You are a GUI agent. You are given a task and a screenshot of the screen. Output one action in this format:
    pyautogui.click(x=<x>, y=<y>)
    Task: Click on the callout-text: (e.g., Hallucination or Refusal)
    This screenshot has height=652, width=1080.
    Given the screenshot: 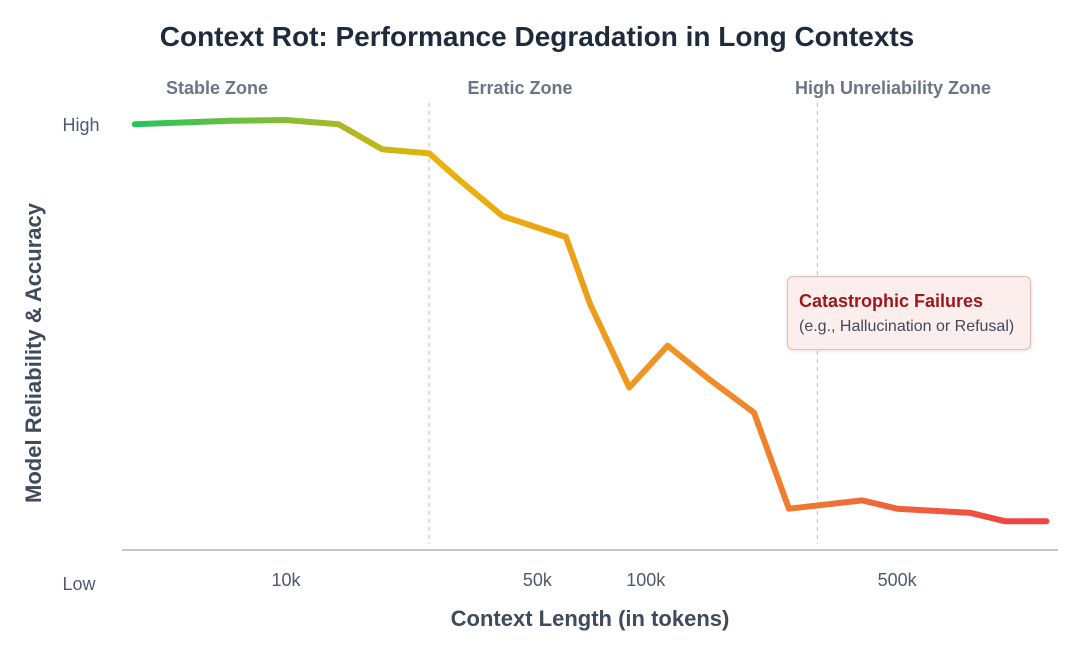 What is the action you would take?
    pyautogui.click(x=907, y=326)
    